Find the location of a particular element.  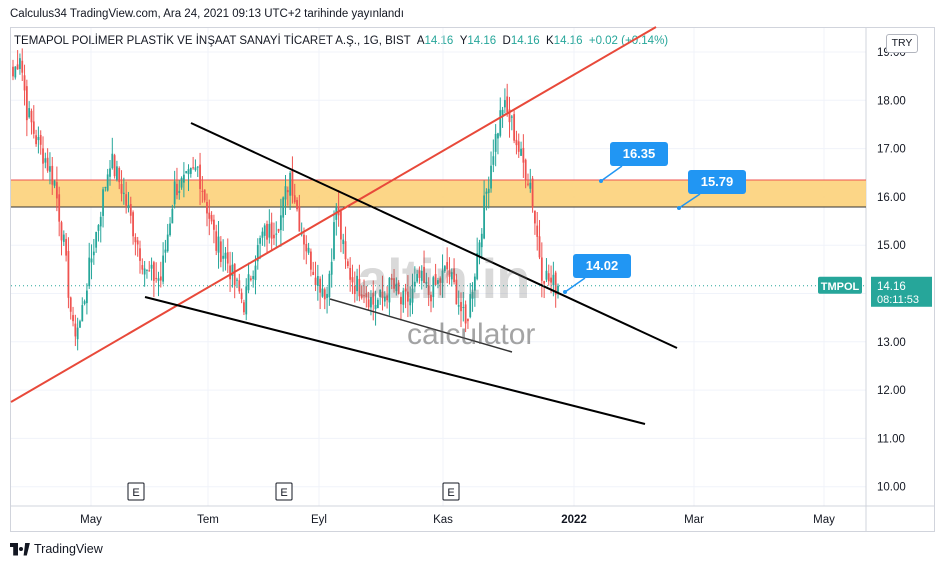

currency-badge: TRY is located at coordinates (902, 43).